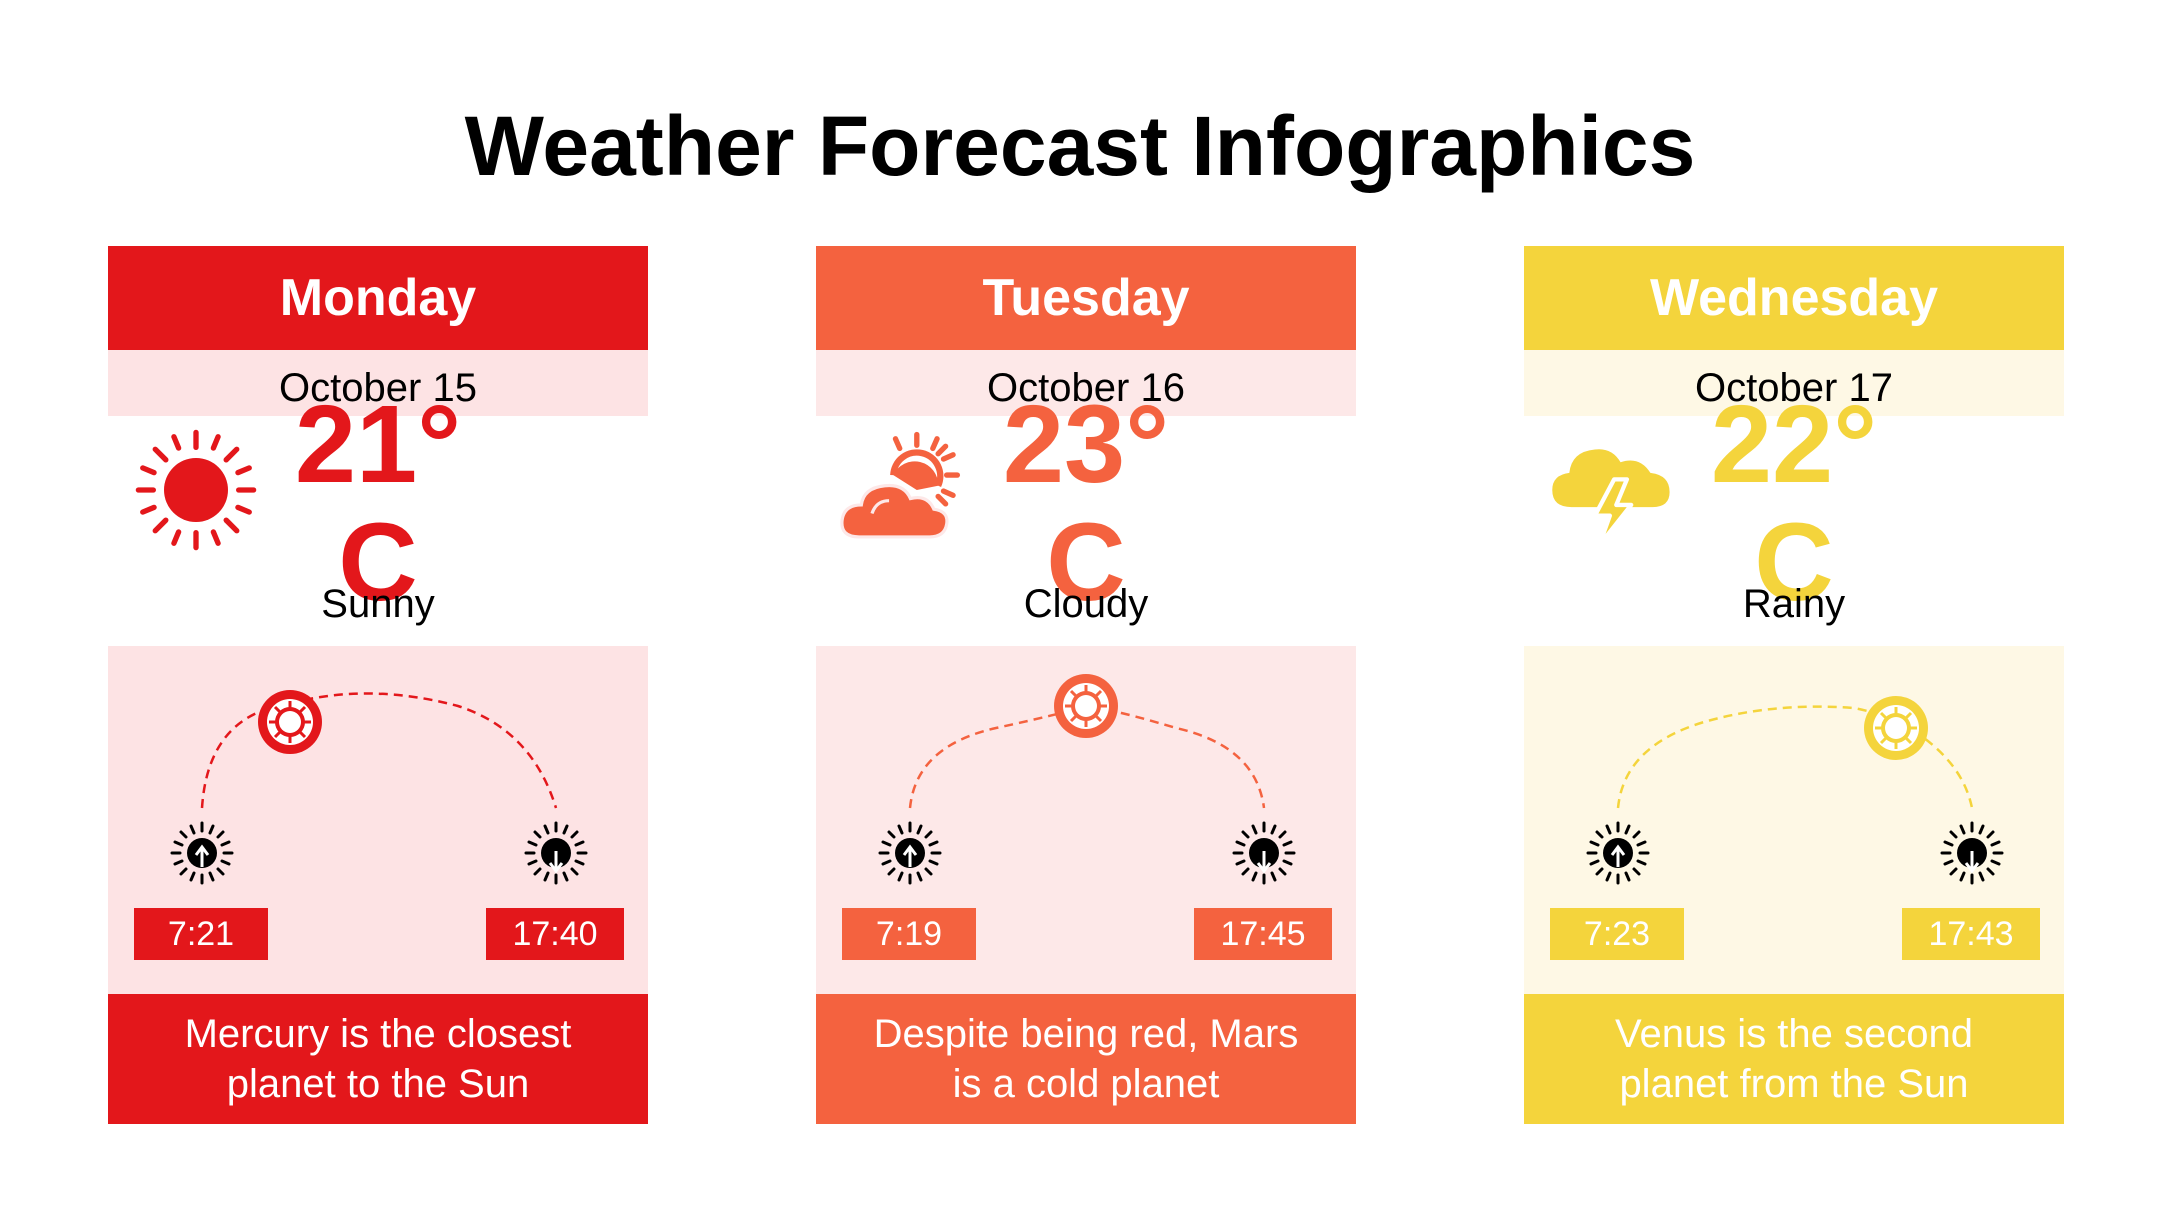 Image resolution: width=2160 pixels, height=1215 pixels. What do you see at coordinates (1086, 298) in the screenshot?
I see `day-header: Tuesday` at bounding box center [1086, 298].